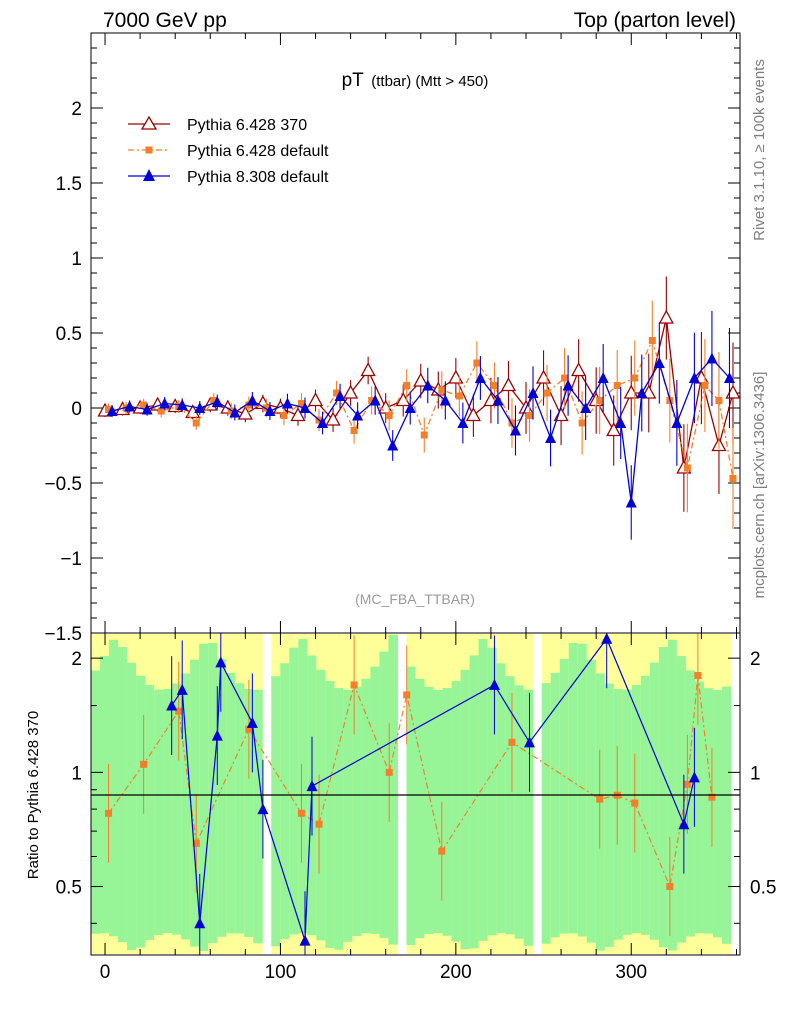  Describe the element at coordinates (165, 20) in the screenshot. I see `header-left: 7000 GeV pp` at that location.